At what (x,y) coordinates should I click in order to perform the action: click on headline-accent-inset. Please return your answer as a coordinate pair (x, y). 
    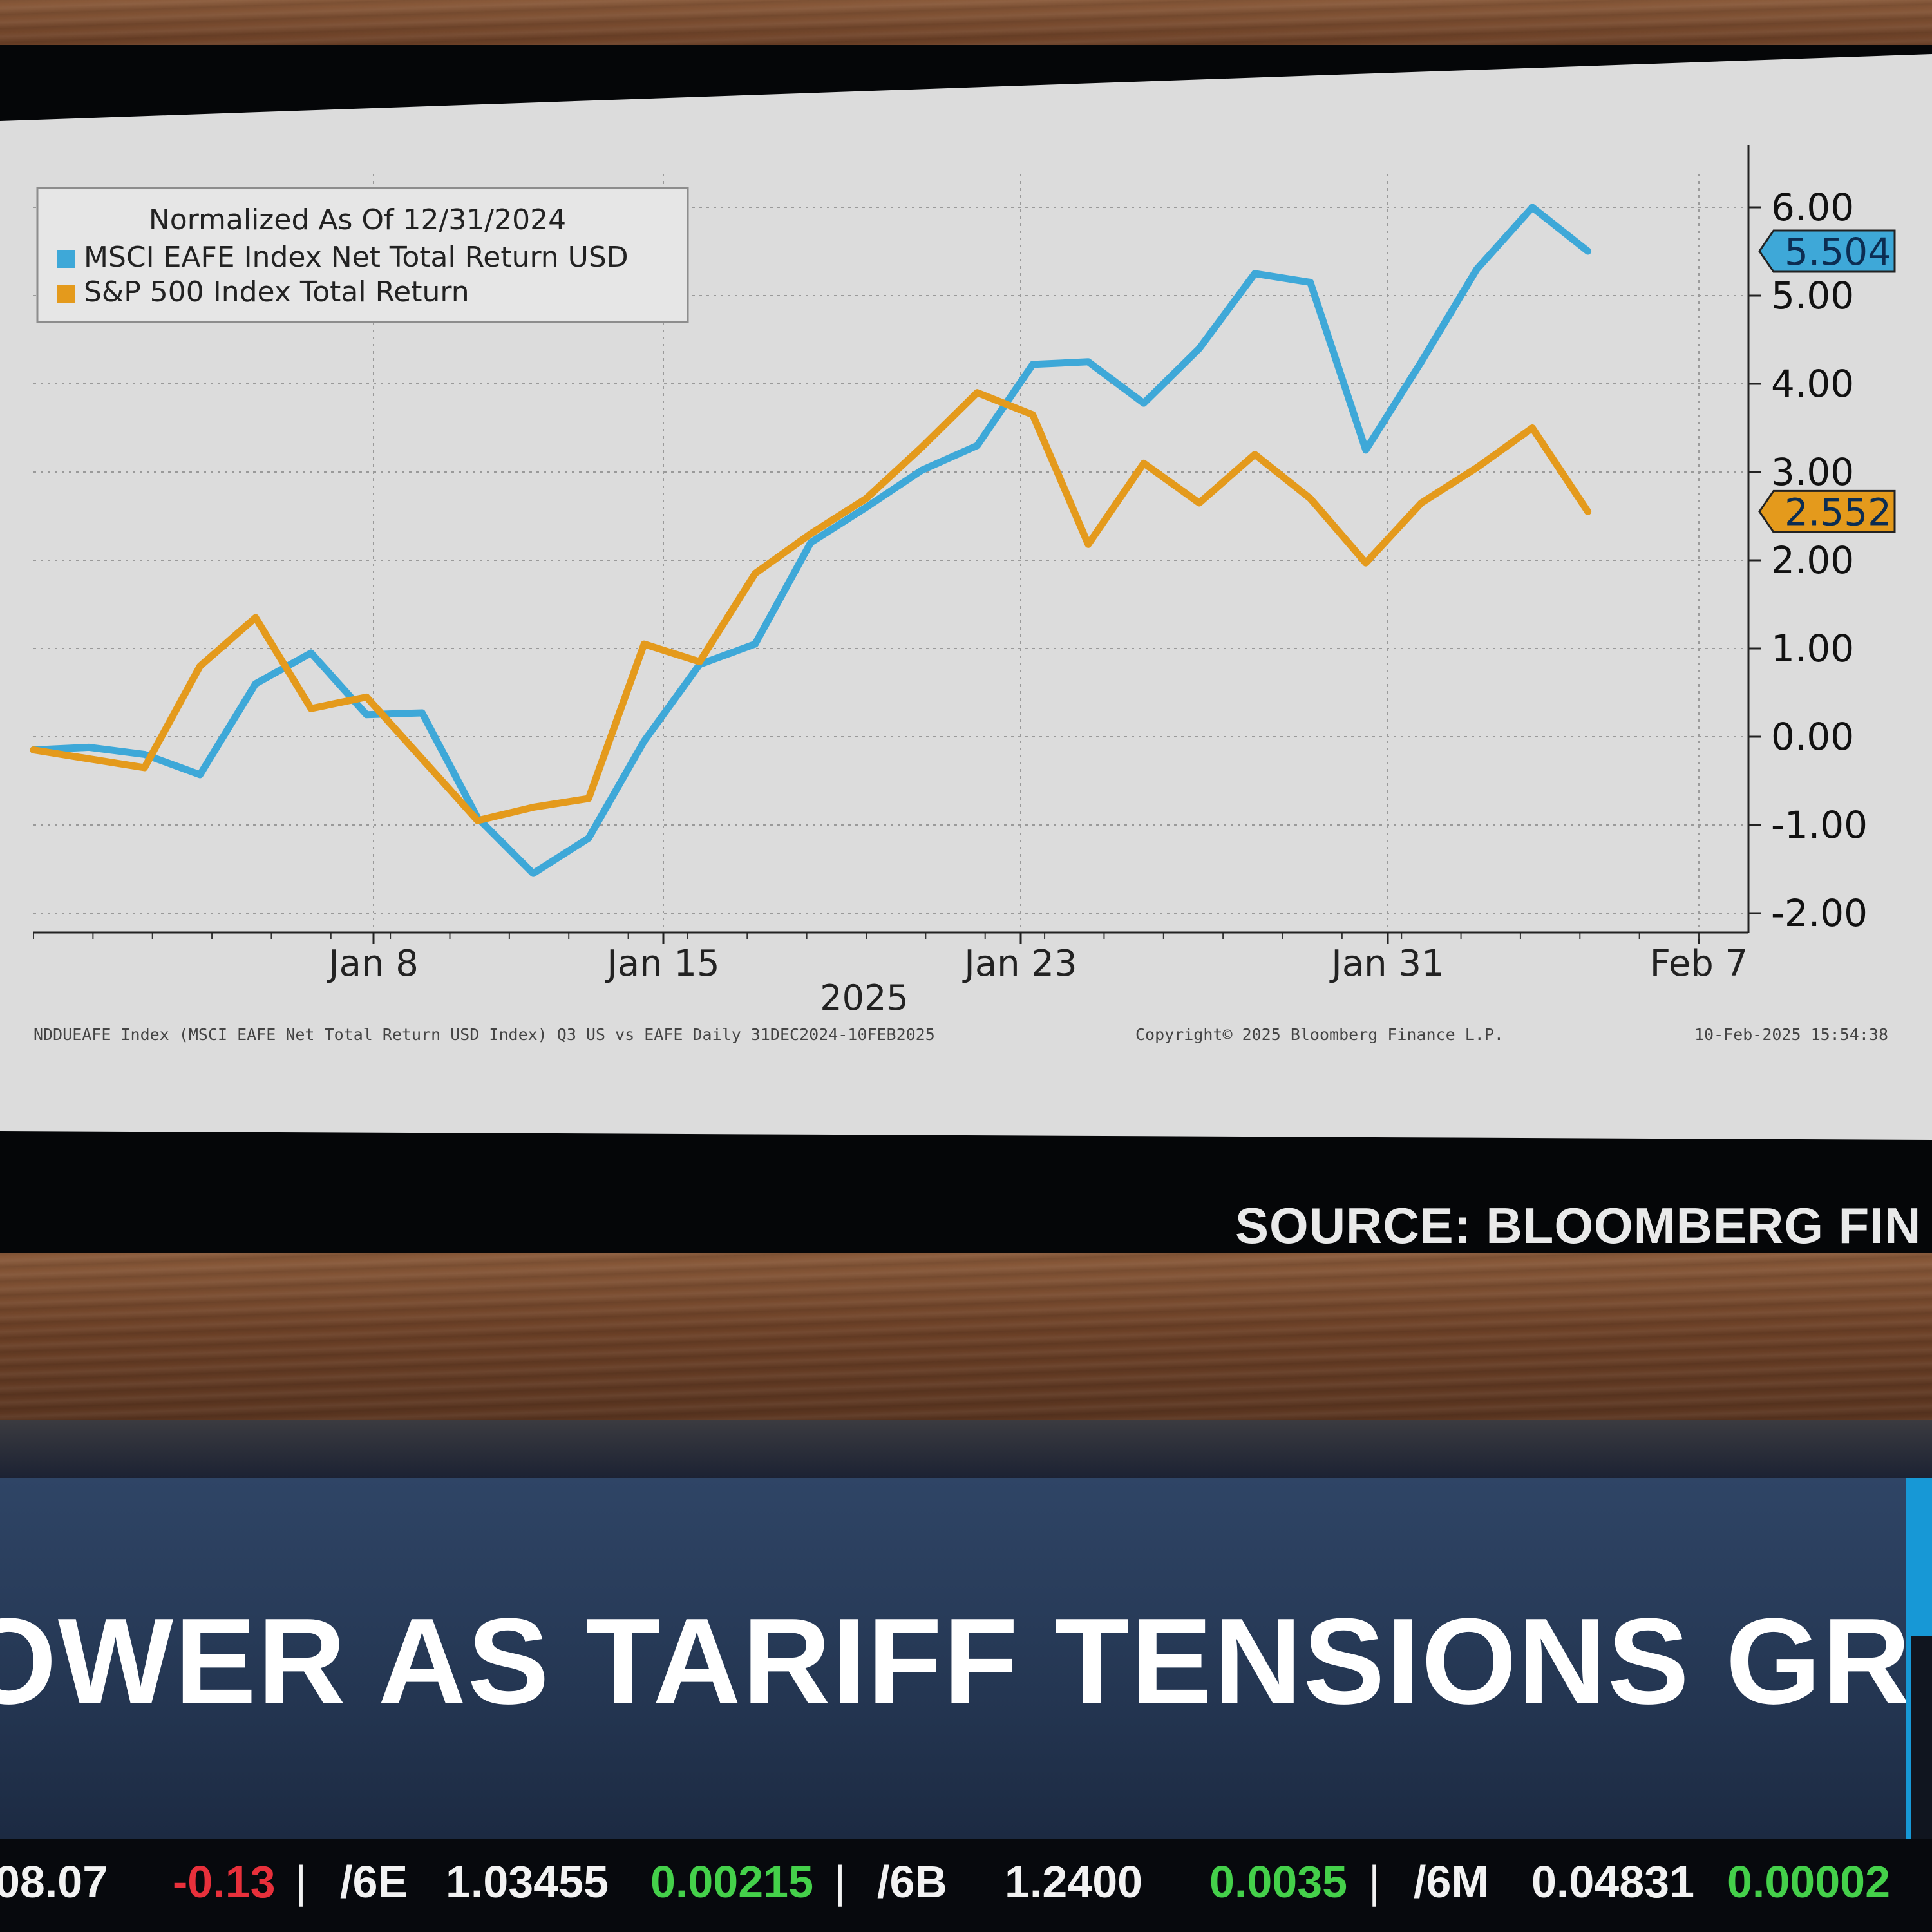
    Looking at the image, I should click on (1921, 1737).